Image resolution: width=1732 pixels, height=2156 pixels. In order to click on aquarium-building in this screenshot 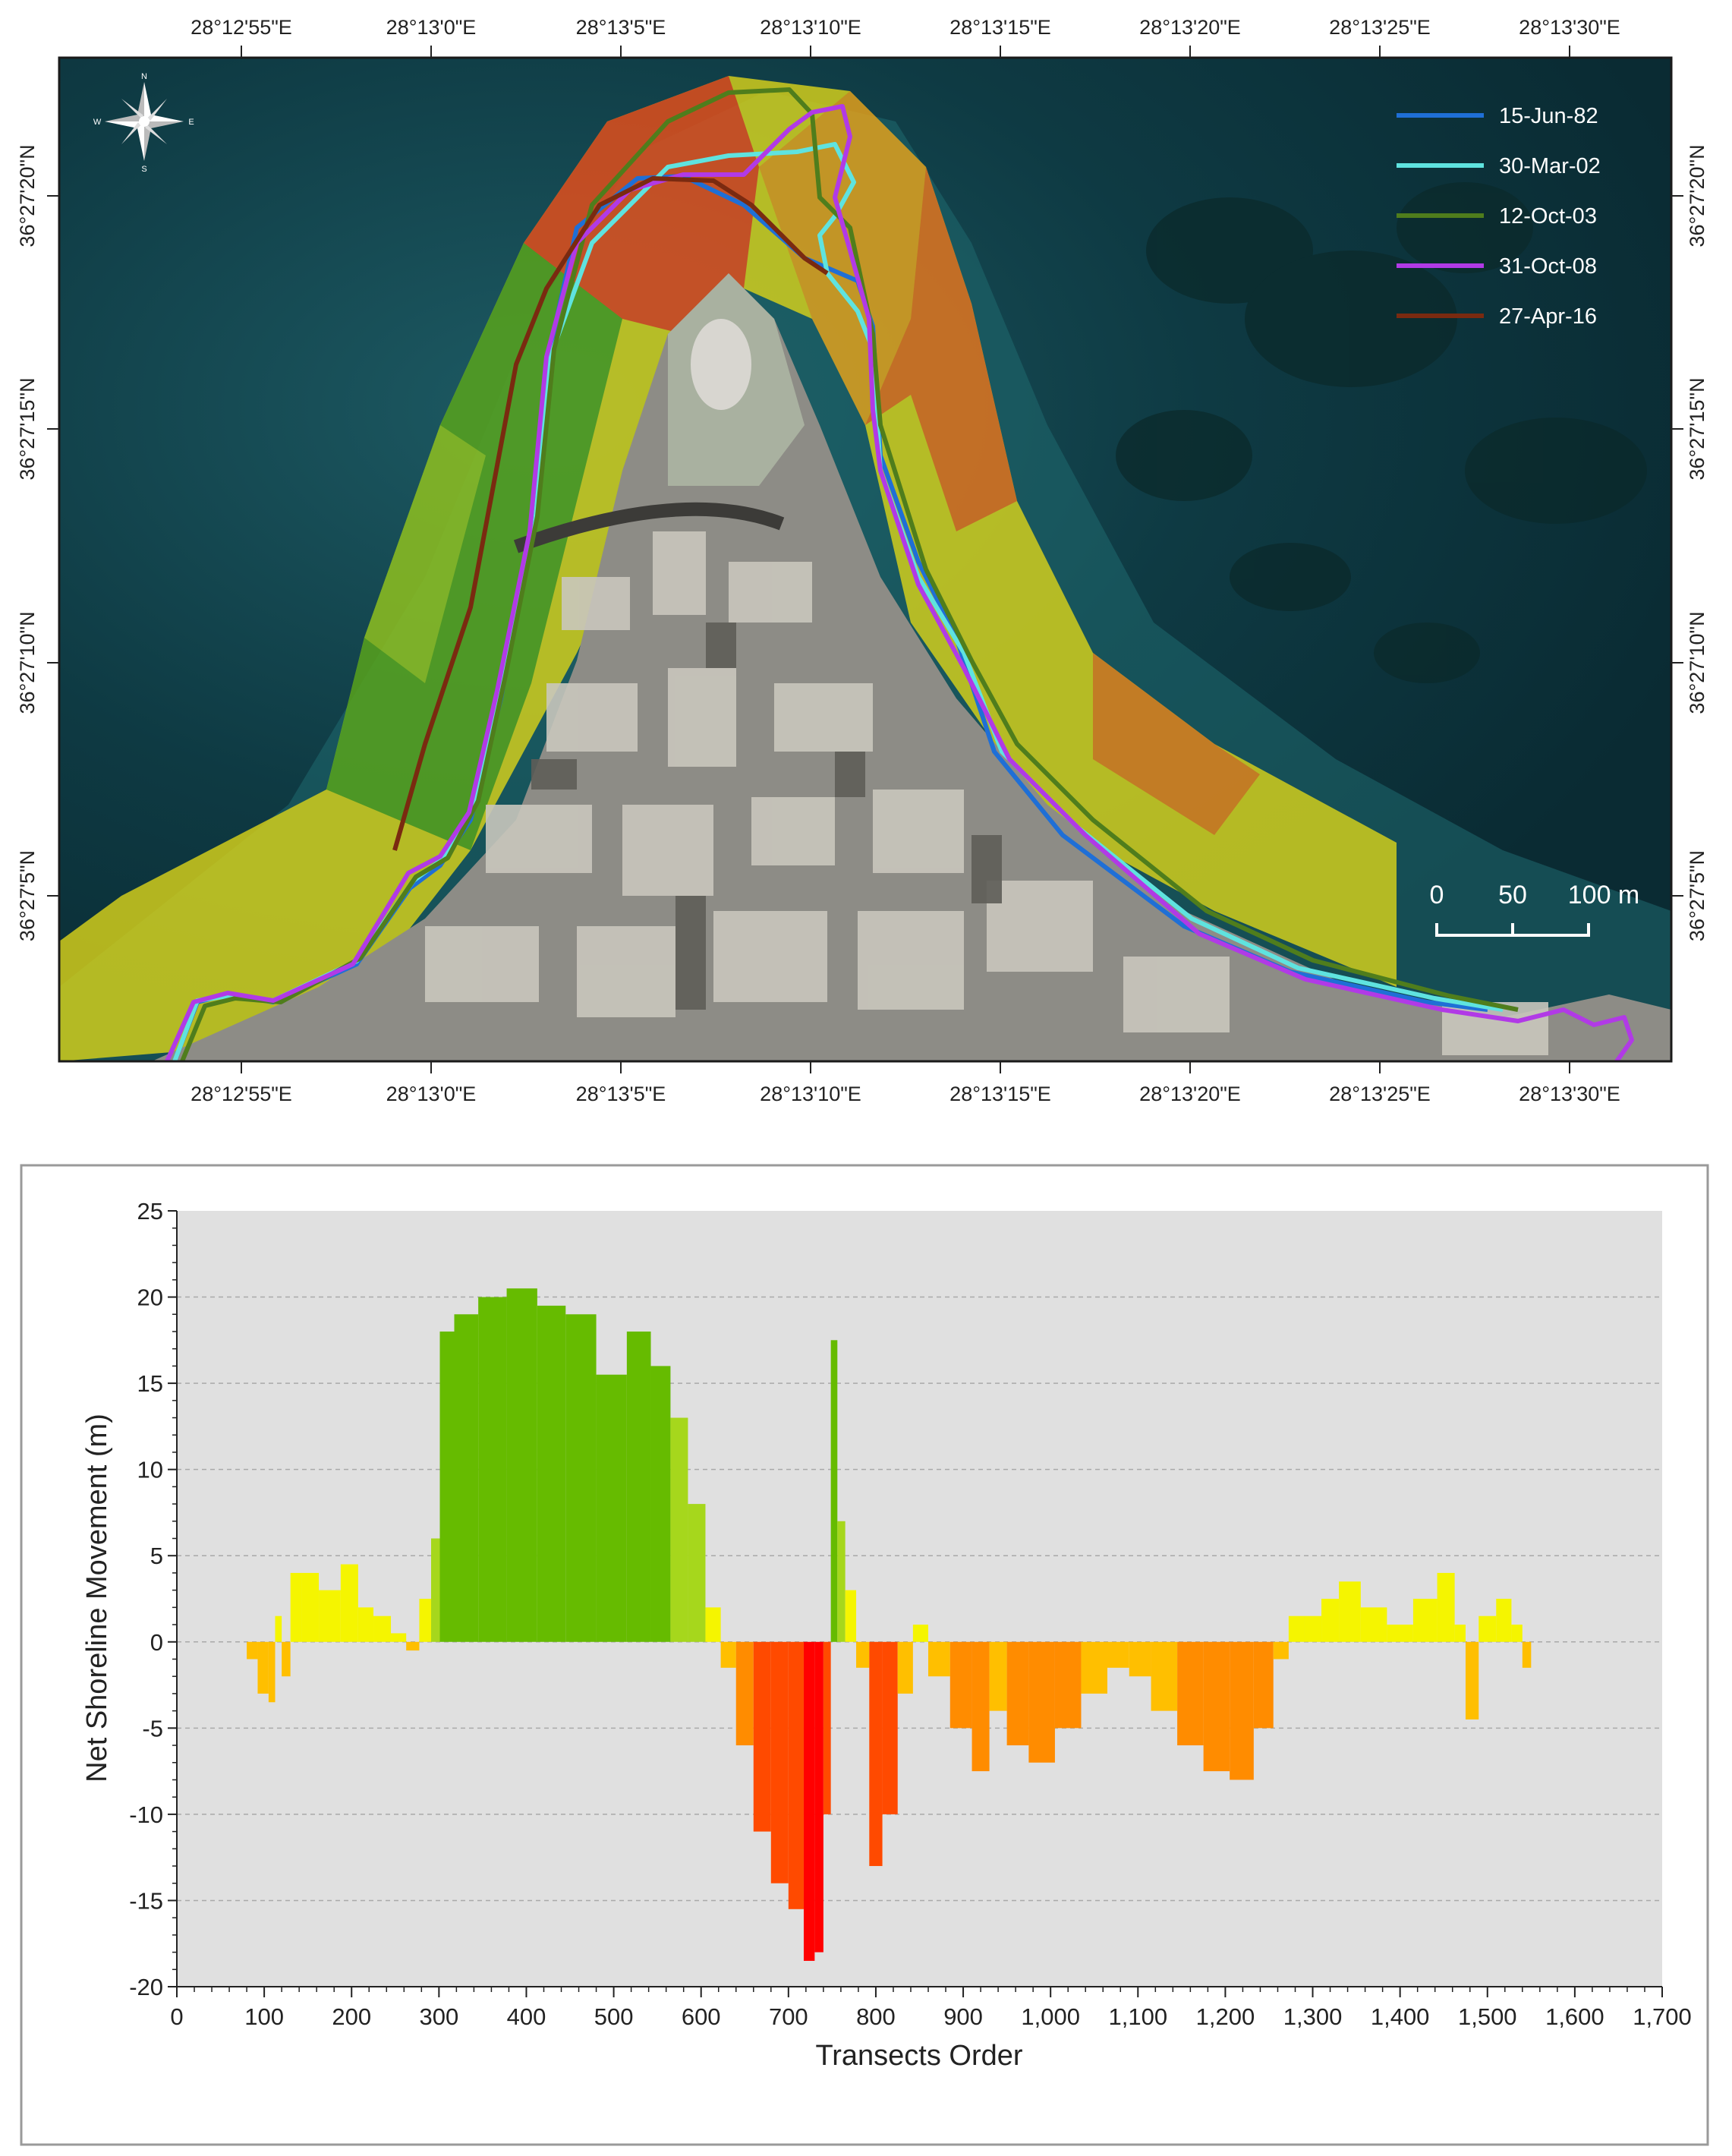, I will do `click(721, 364)`.